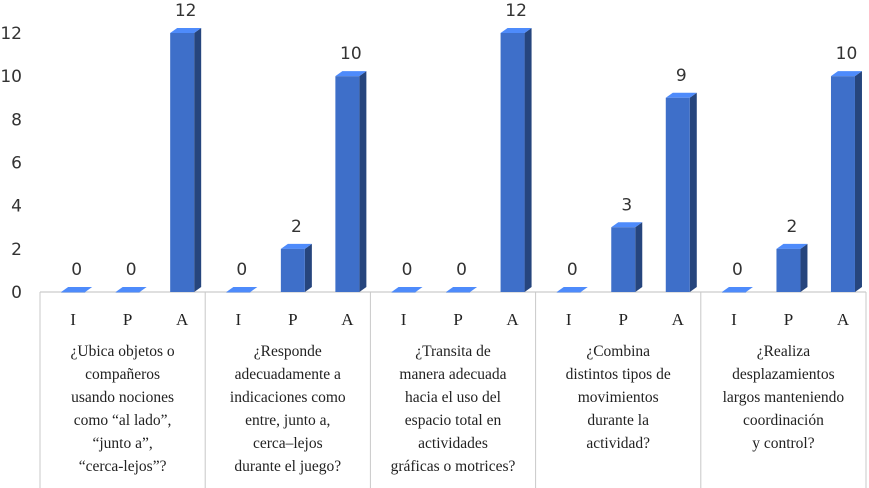 This screenshot has width=869, height=488. What do you see at coordinates (11, 34) in the screenshot?
I see `y-tick-label: 12` at bounding box center [11, 34].